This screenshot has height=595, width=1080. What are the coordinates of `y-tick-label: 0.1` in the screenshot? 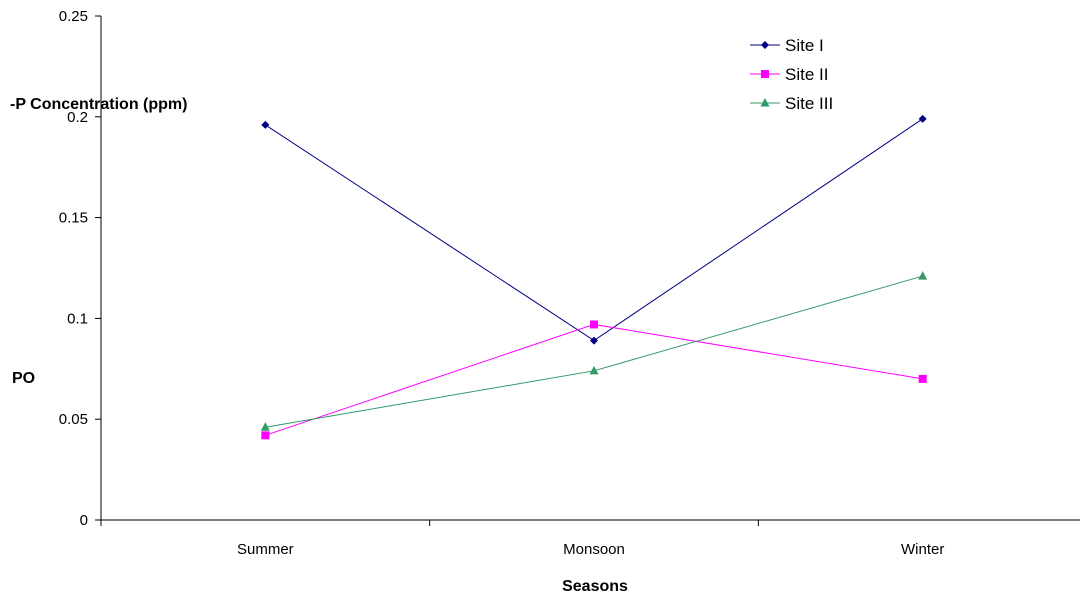 It's located at (77, 318).